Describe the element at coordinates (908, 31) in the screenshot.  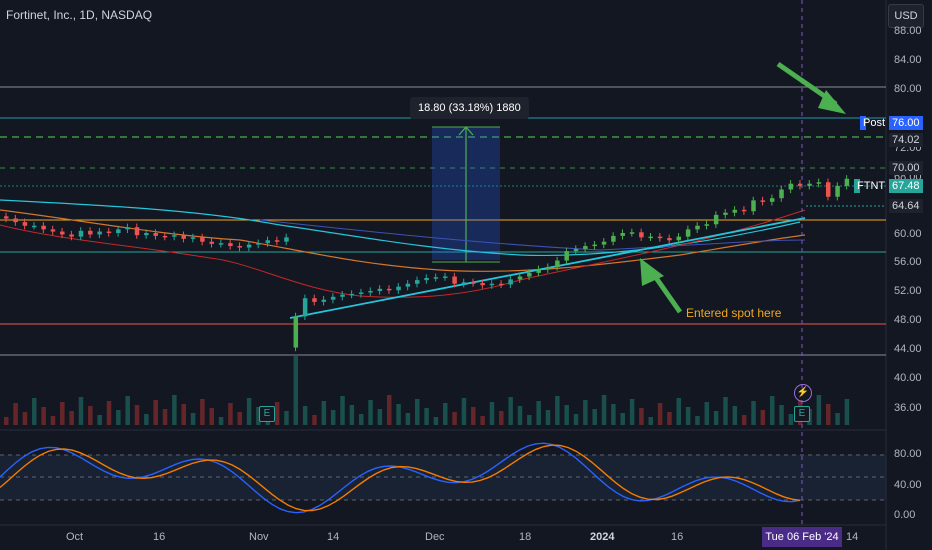
I see `price-axis-label: 88.00` at that location.